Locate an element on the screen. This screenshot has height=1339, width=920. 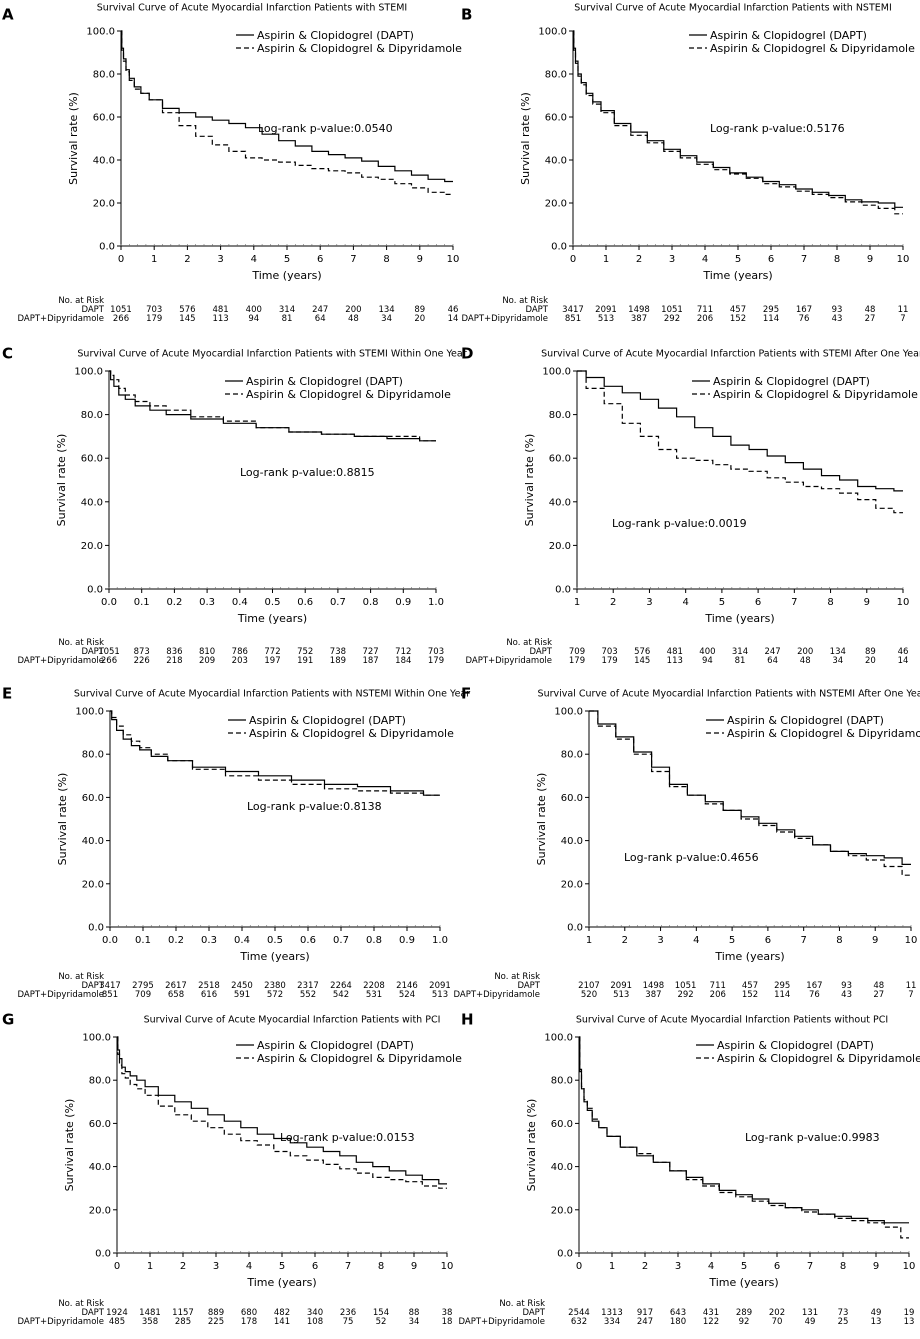
risk-value: 226 is located at coordinates (142, 661).